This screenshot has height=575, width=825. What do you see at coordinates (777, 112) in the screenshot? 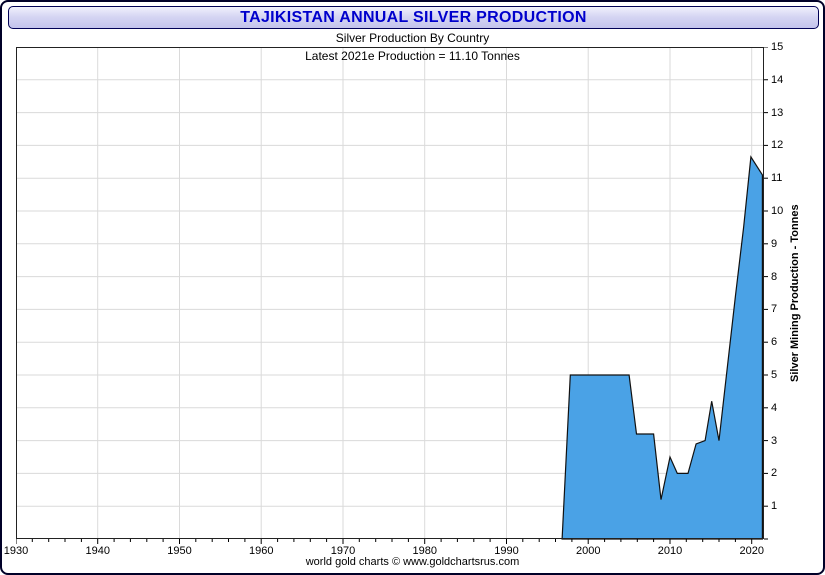
I see `y-tick-label: 13` at bounding box center [777, 112].